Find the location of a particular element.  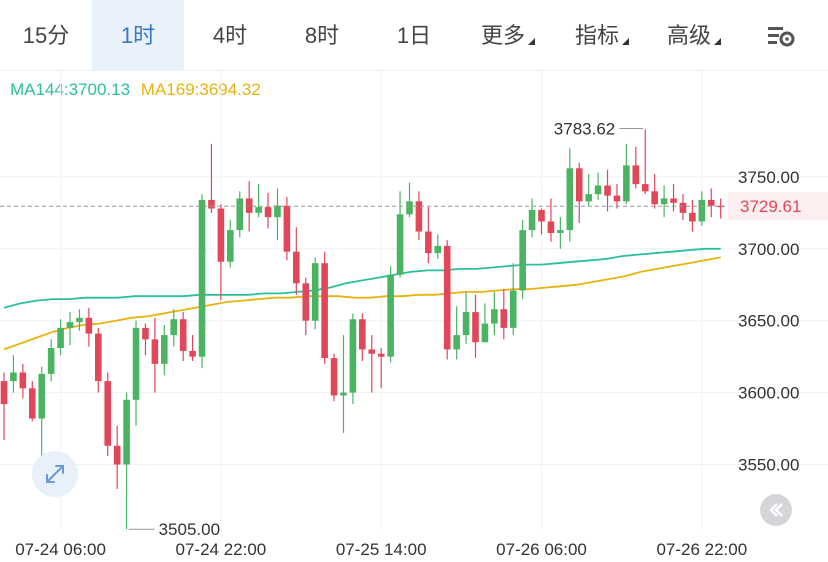

x-tick-label: 07-26 06:00 is located at coordinates (541, 549).